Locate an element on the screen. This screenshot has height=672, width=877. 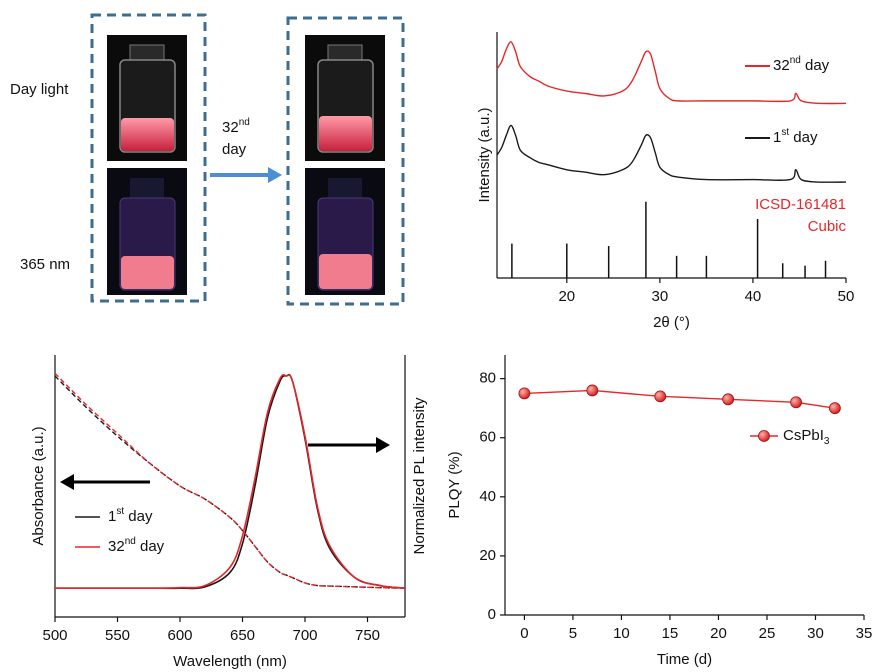
x-axis-label: 2θ (°) is located at coordinates (671, 322).